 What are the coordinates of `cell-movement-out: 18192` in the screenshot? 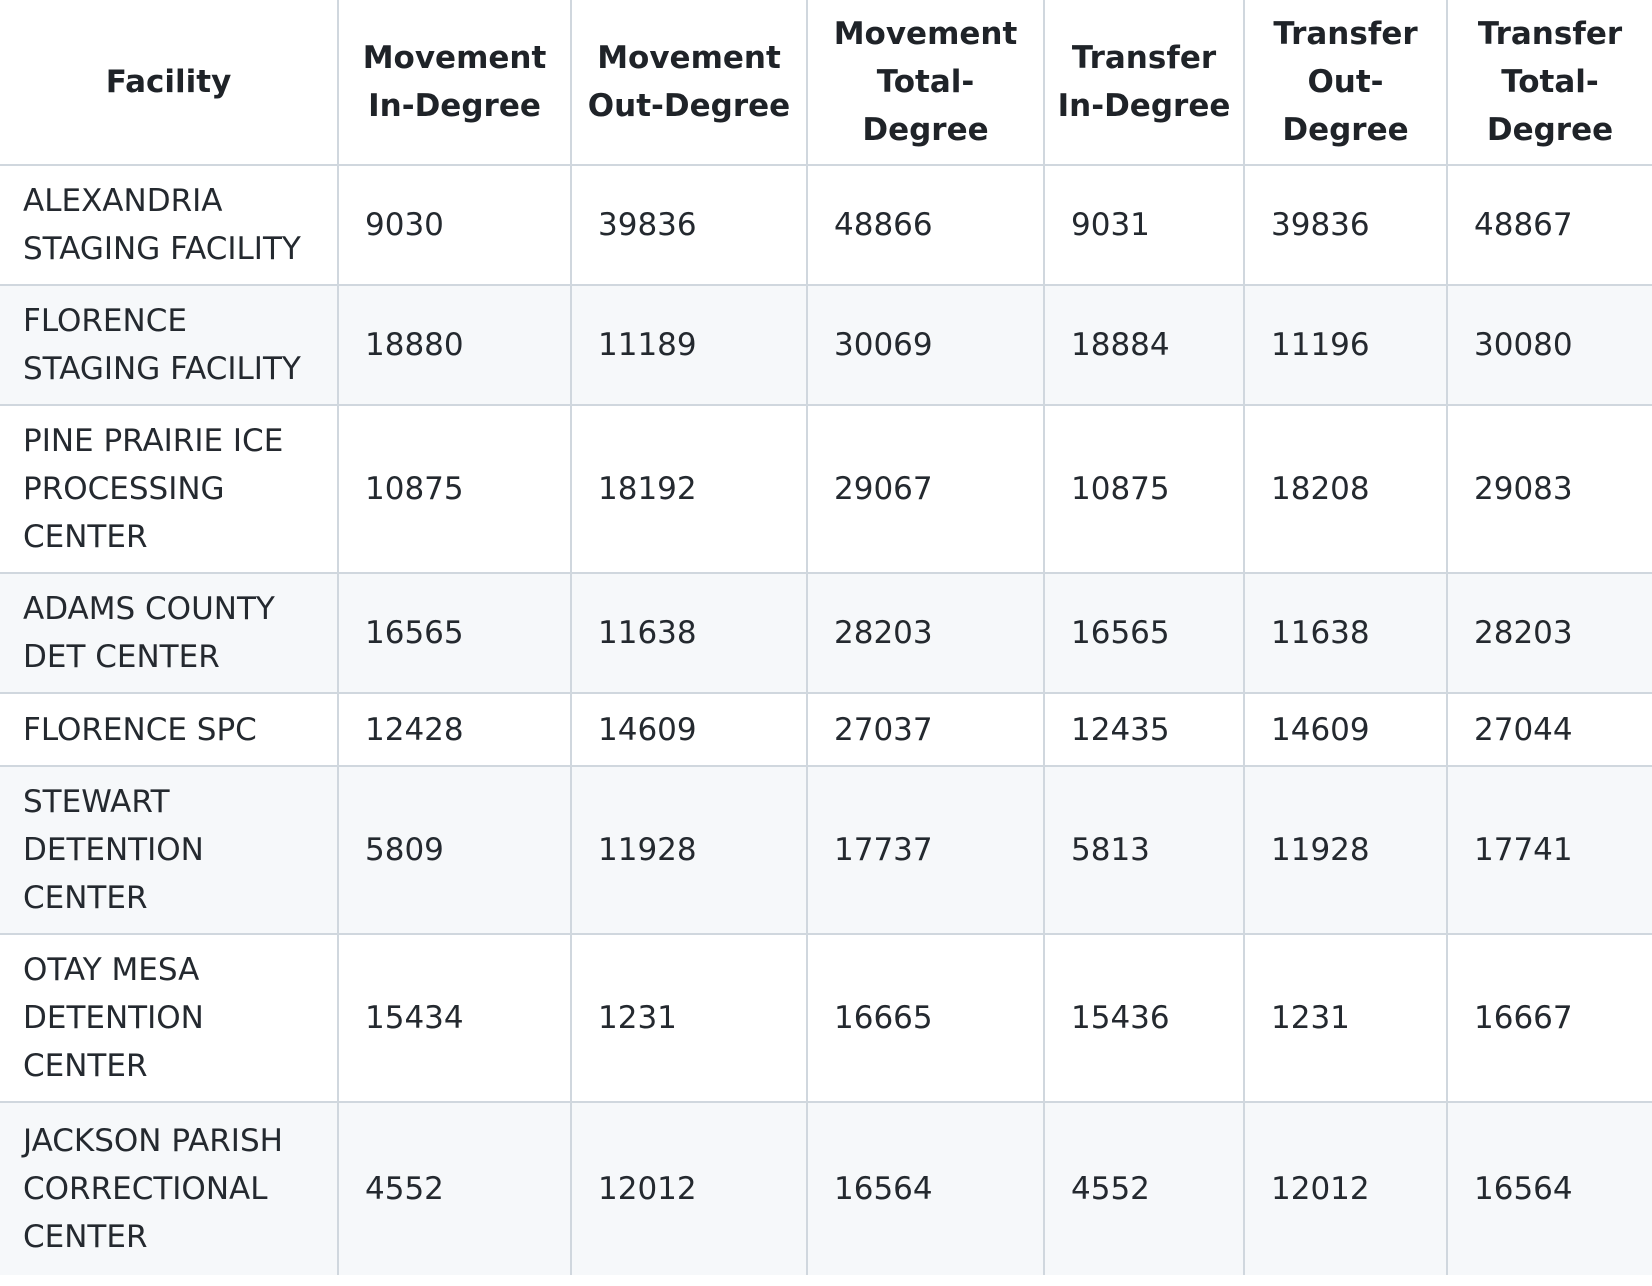 It's located at (689, 489).